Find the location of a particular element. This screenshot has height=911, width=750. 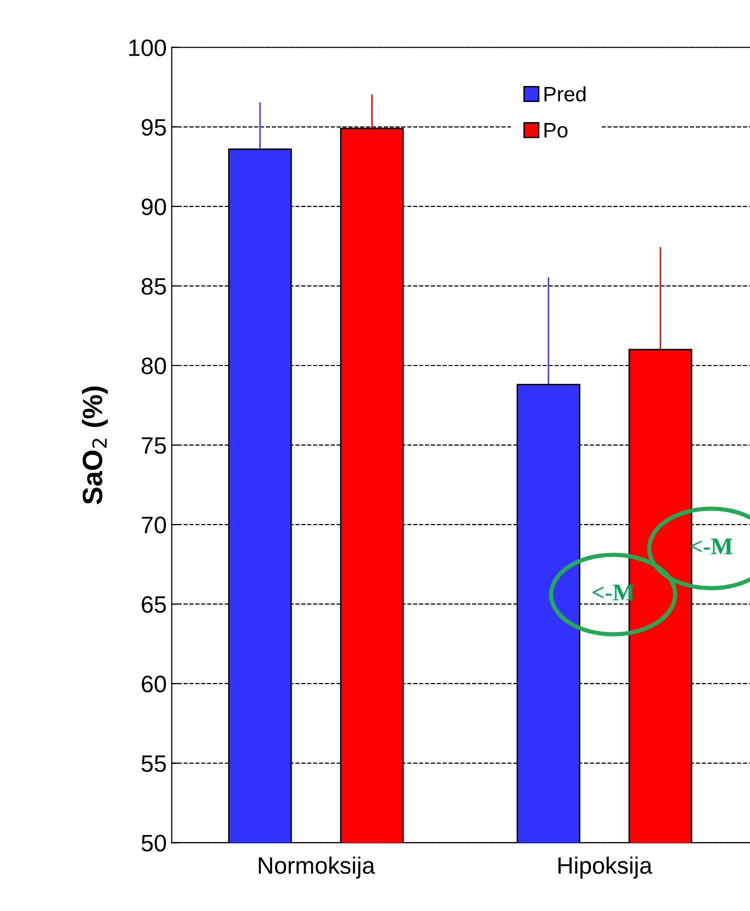

y-tick-label: 100 is located at coordinates (147, 47).